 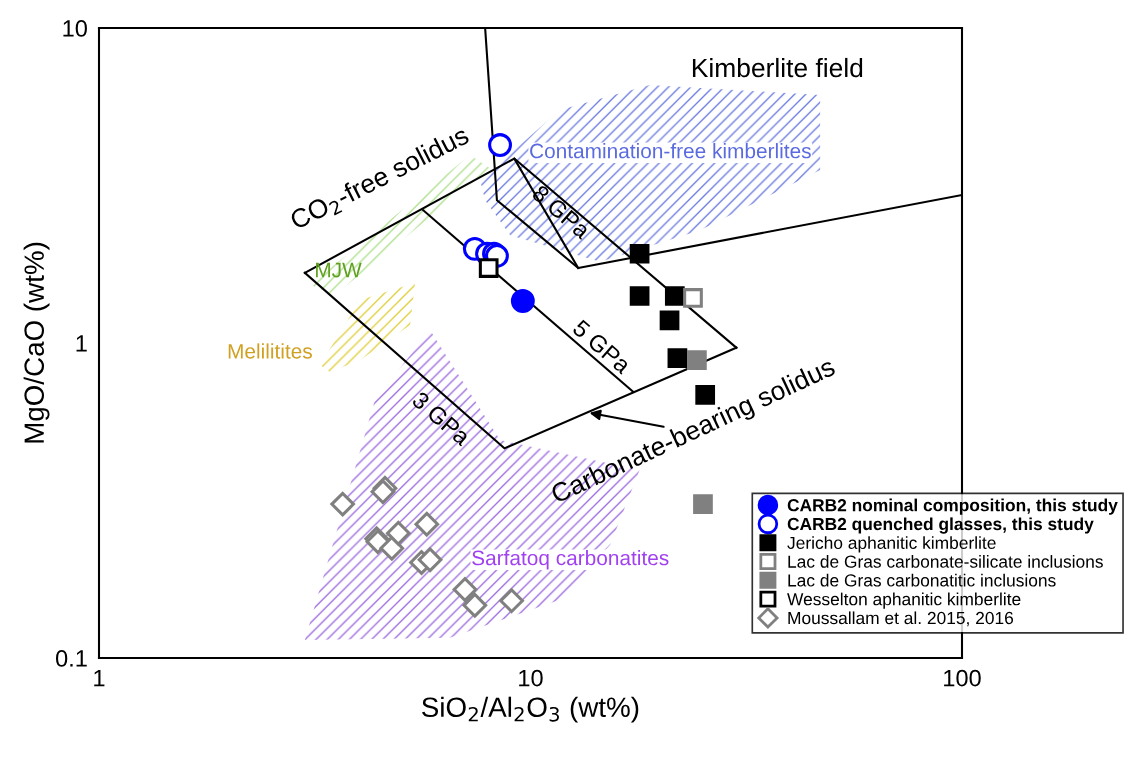 I want to click on annotation: MJW, so click(x=339, y=270).